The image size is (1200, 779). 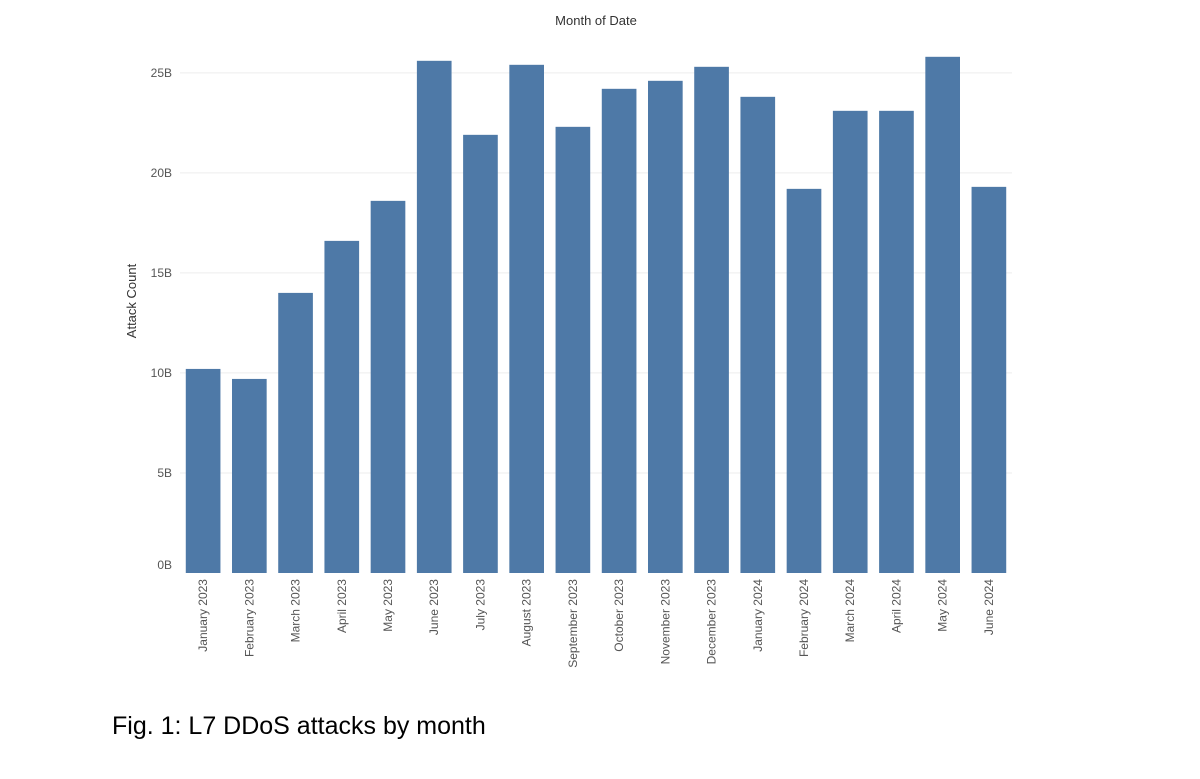 I want to click on x-category-label: January 2024, so click(x=758, y=615).